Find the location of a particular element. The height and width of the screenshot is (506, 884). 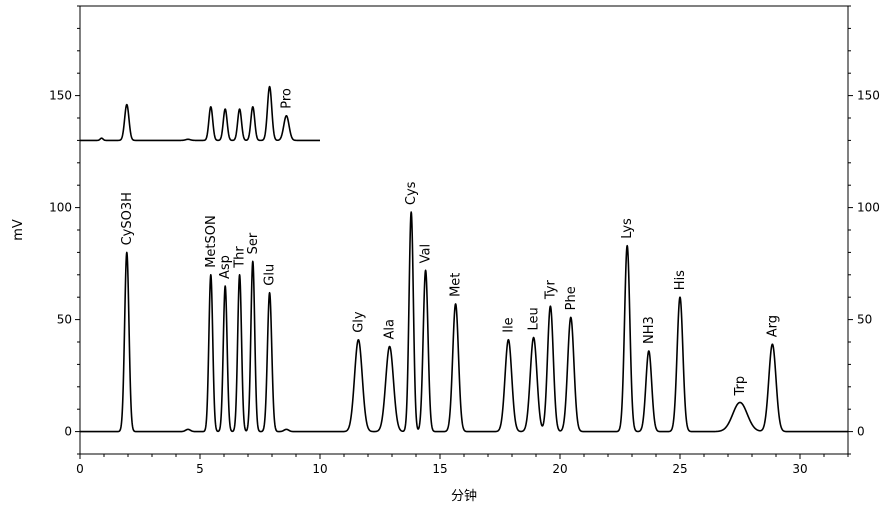

peak-label-Met: Met is located at coordinates (456, 285).